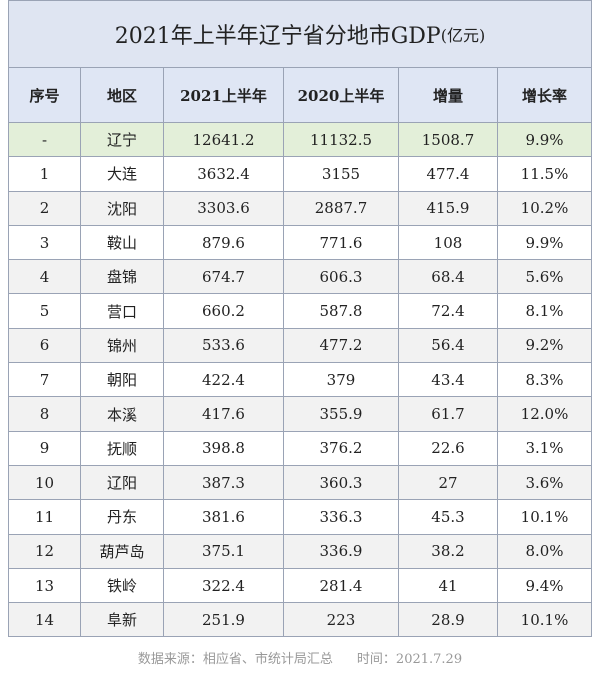 The image size is (600, 677). Describe the element at coordinates (340, 551) in the screenshot. I see `cell: 336.9` at that location.